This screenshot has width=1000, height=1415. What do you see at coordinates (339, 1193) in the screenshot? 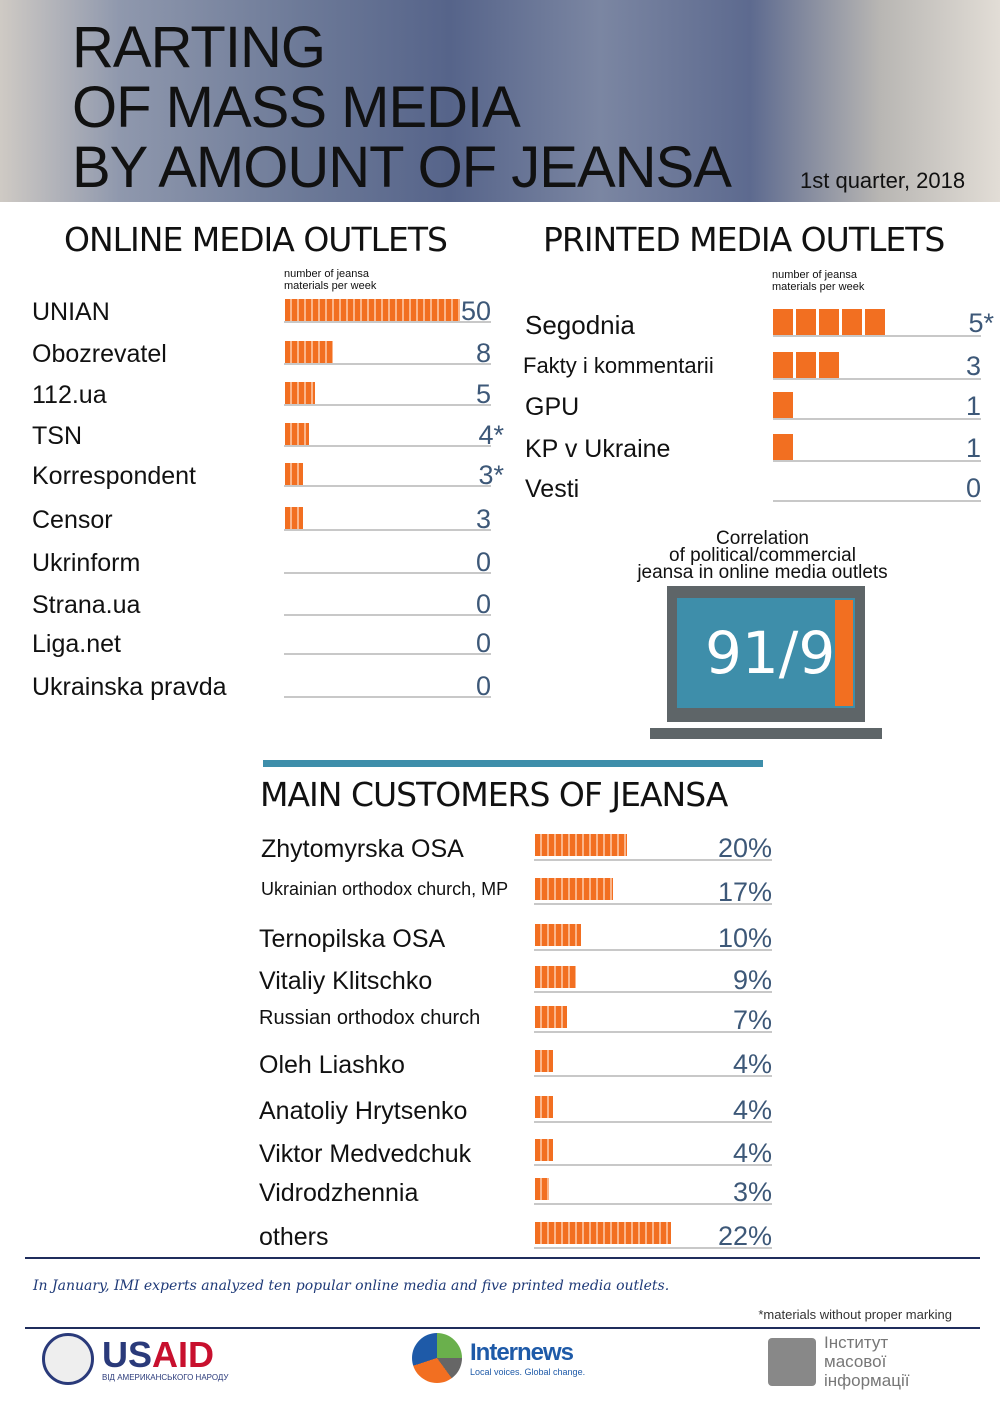
I see `category-label: Vidrodzhennia` at bounding box center [339, 1193].